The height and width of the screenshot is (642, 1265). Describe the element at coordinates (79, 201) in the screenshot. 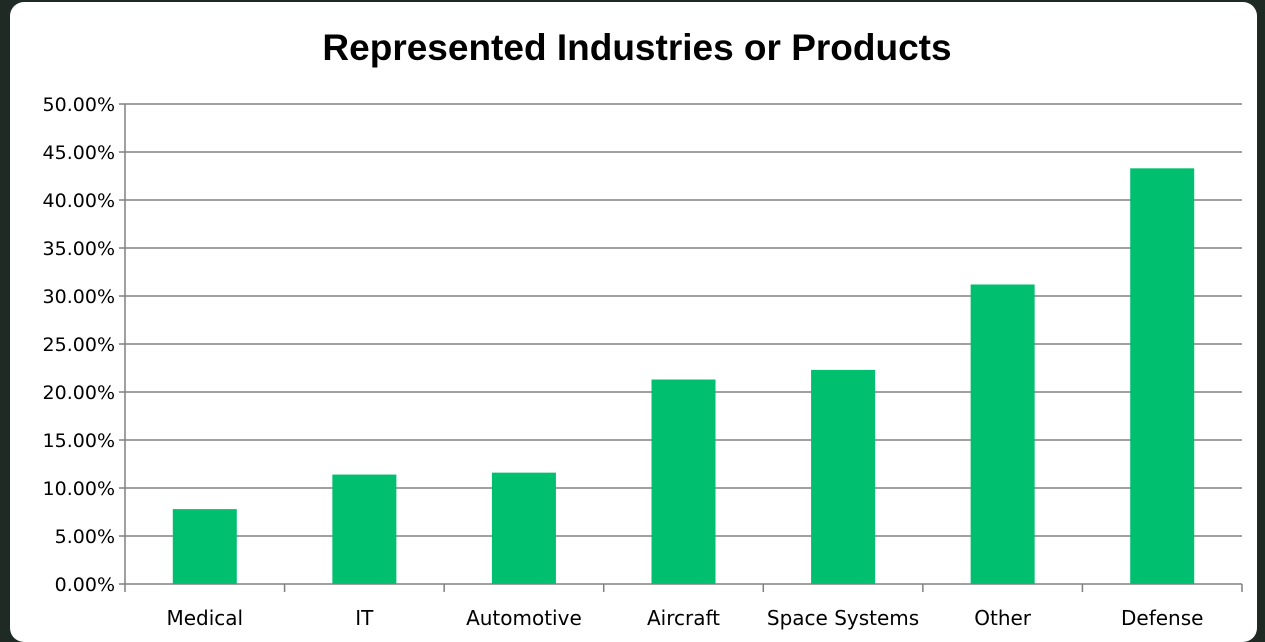

I see `y-tick-label: 40.00%` at that location.